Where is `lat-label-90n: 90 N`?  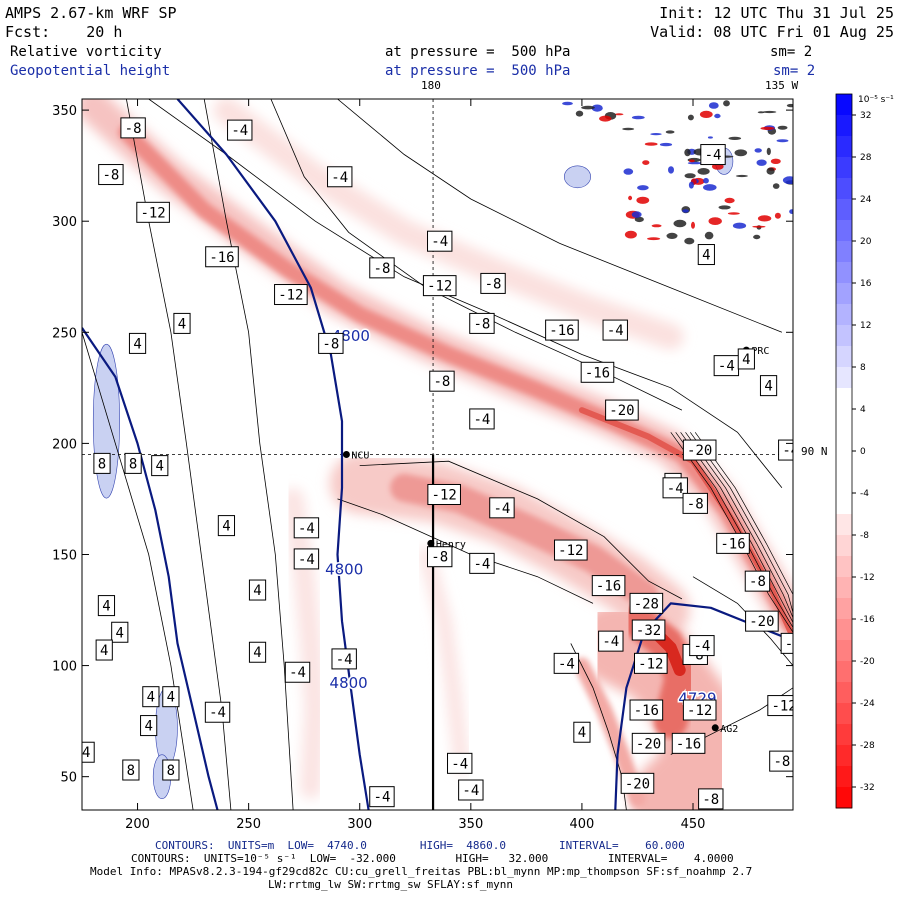
lat-label-90n: 90 N is located at coordinates (814, 451).